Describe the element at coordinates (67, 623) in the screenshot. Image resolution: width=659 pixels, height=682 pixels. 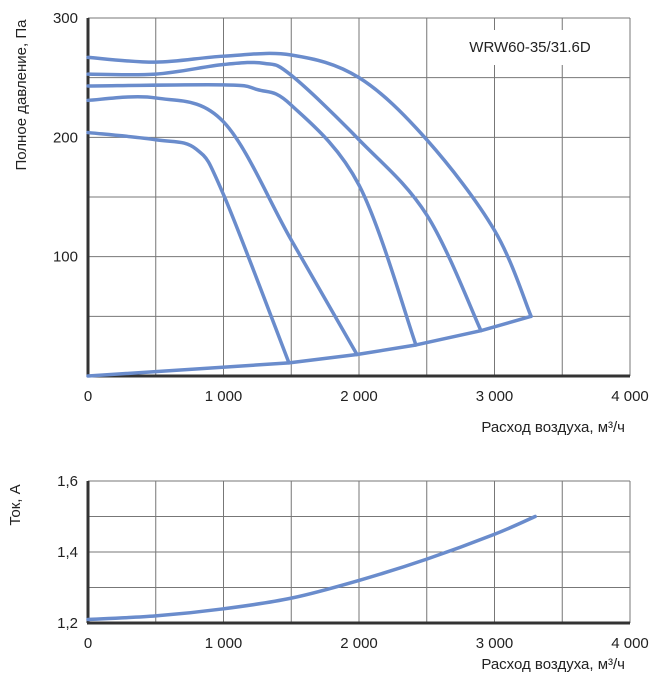
I see `y-tick-label: 1,2` at that location.